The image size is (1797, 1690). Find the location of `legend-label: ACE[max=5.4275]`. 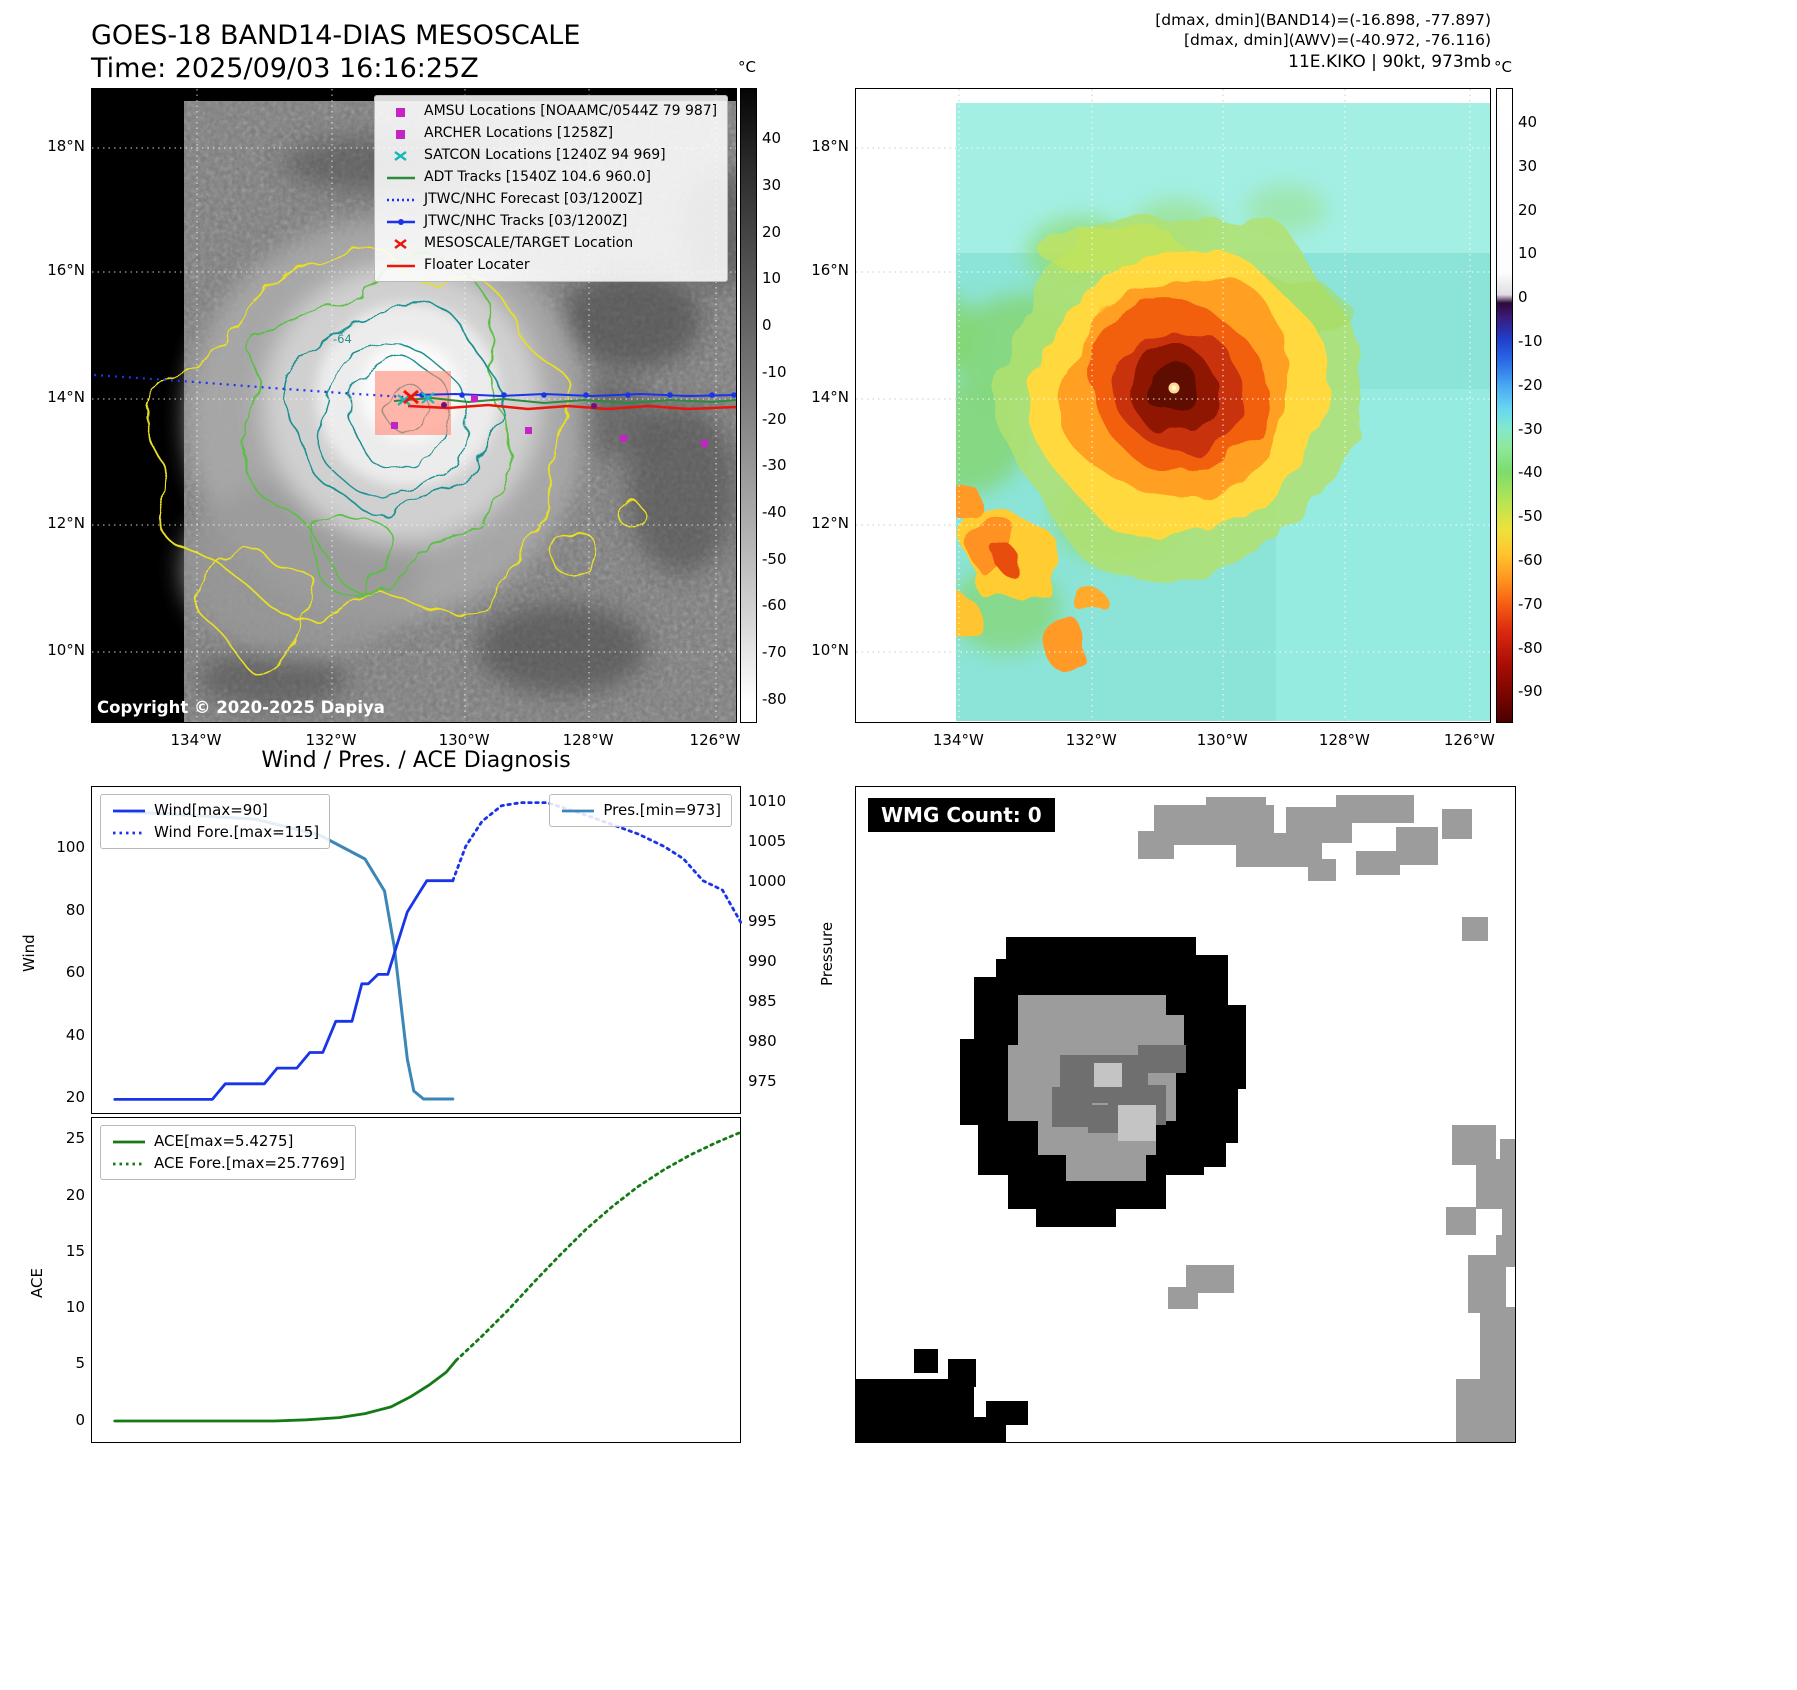

legend-label: ACE[max=5.4275] is located at coordinates (224, 1141).